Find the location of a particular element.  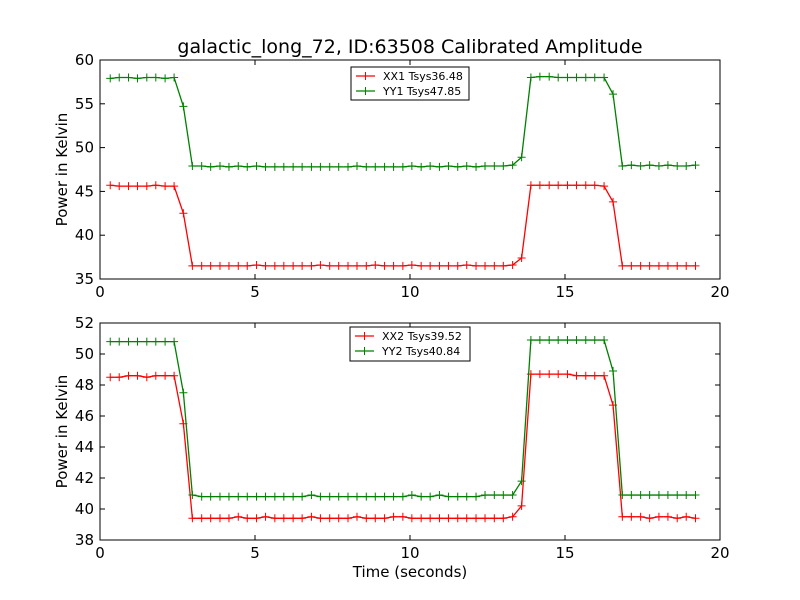

x-axis-label: Time (seconds) is located at coordinates (410, 572).